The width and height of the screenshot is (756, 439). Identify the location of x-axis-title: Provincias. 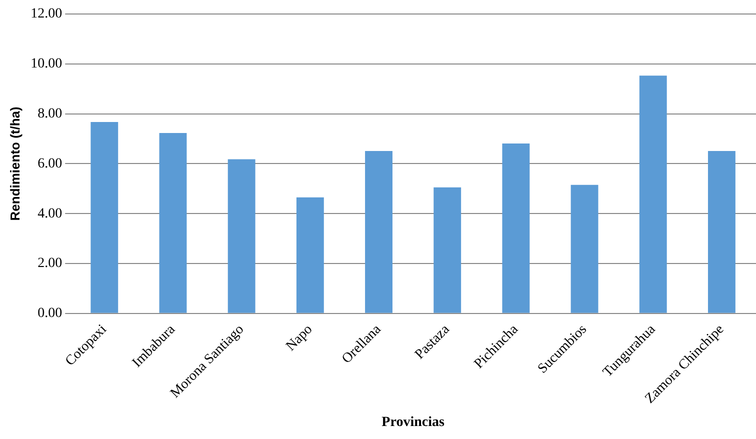
(413, 422).